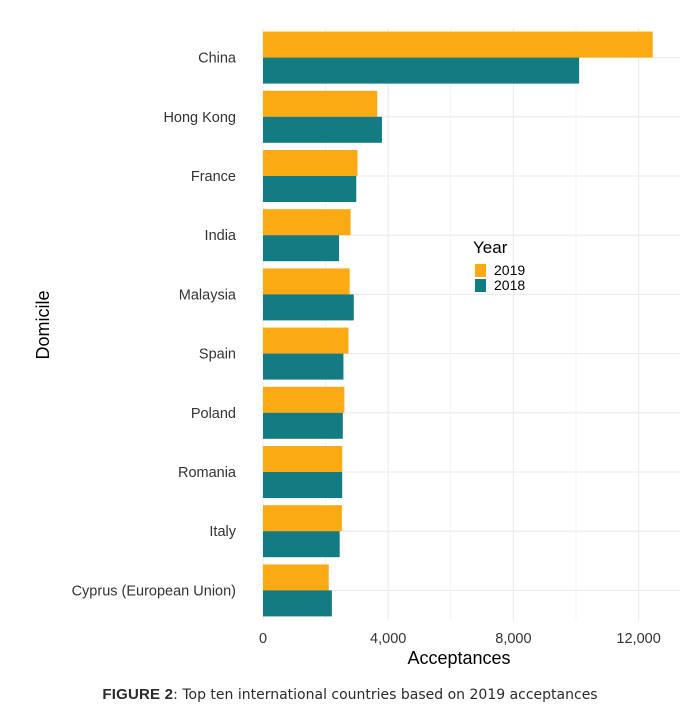  I want to click on legend-title: Year, so click(490, 247).